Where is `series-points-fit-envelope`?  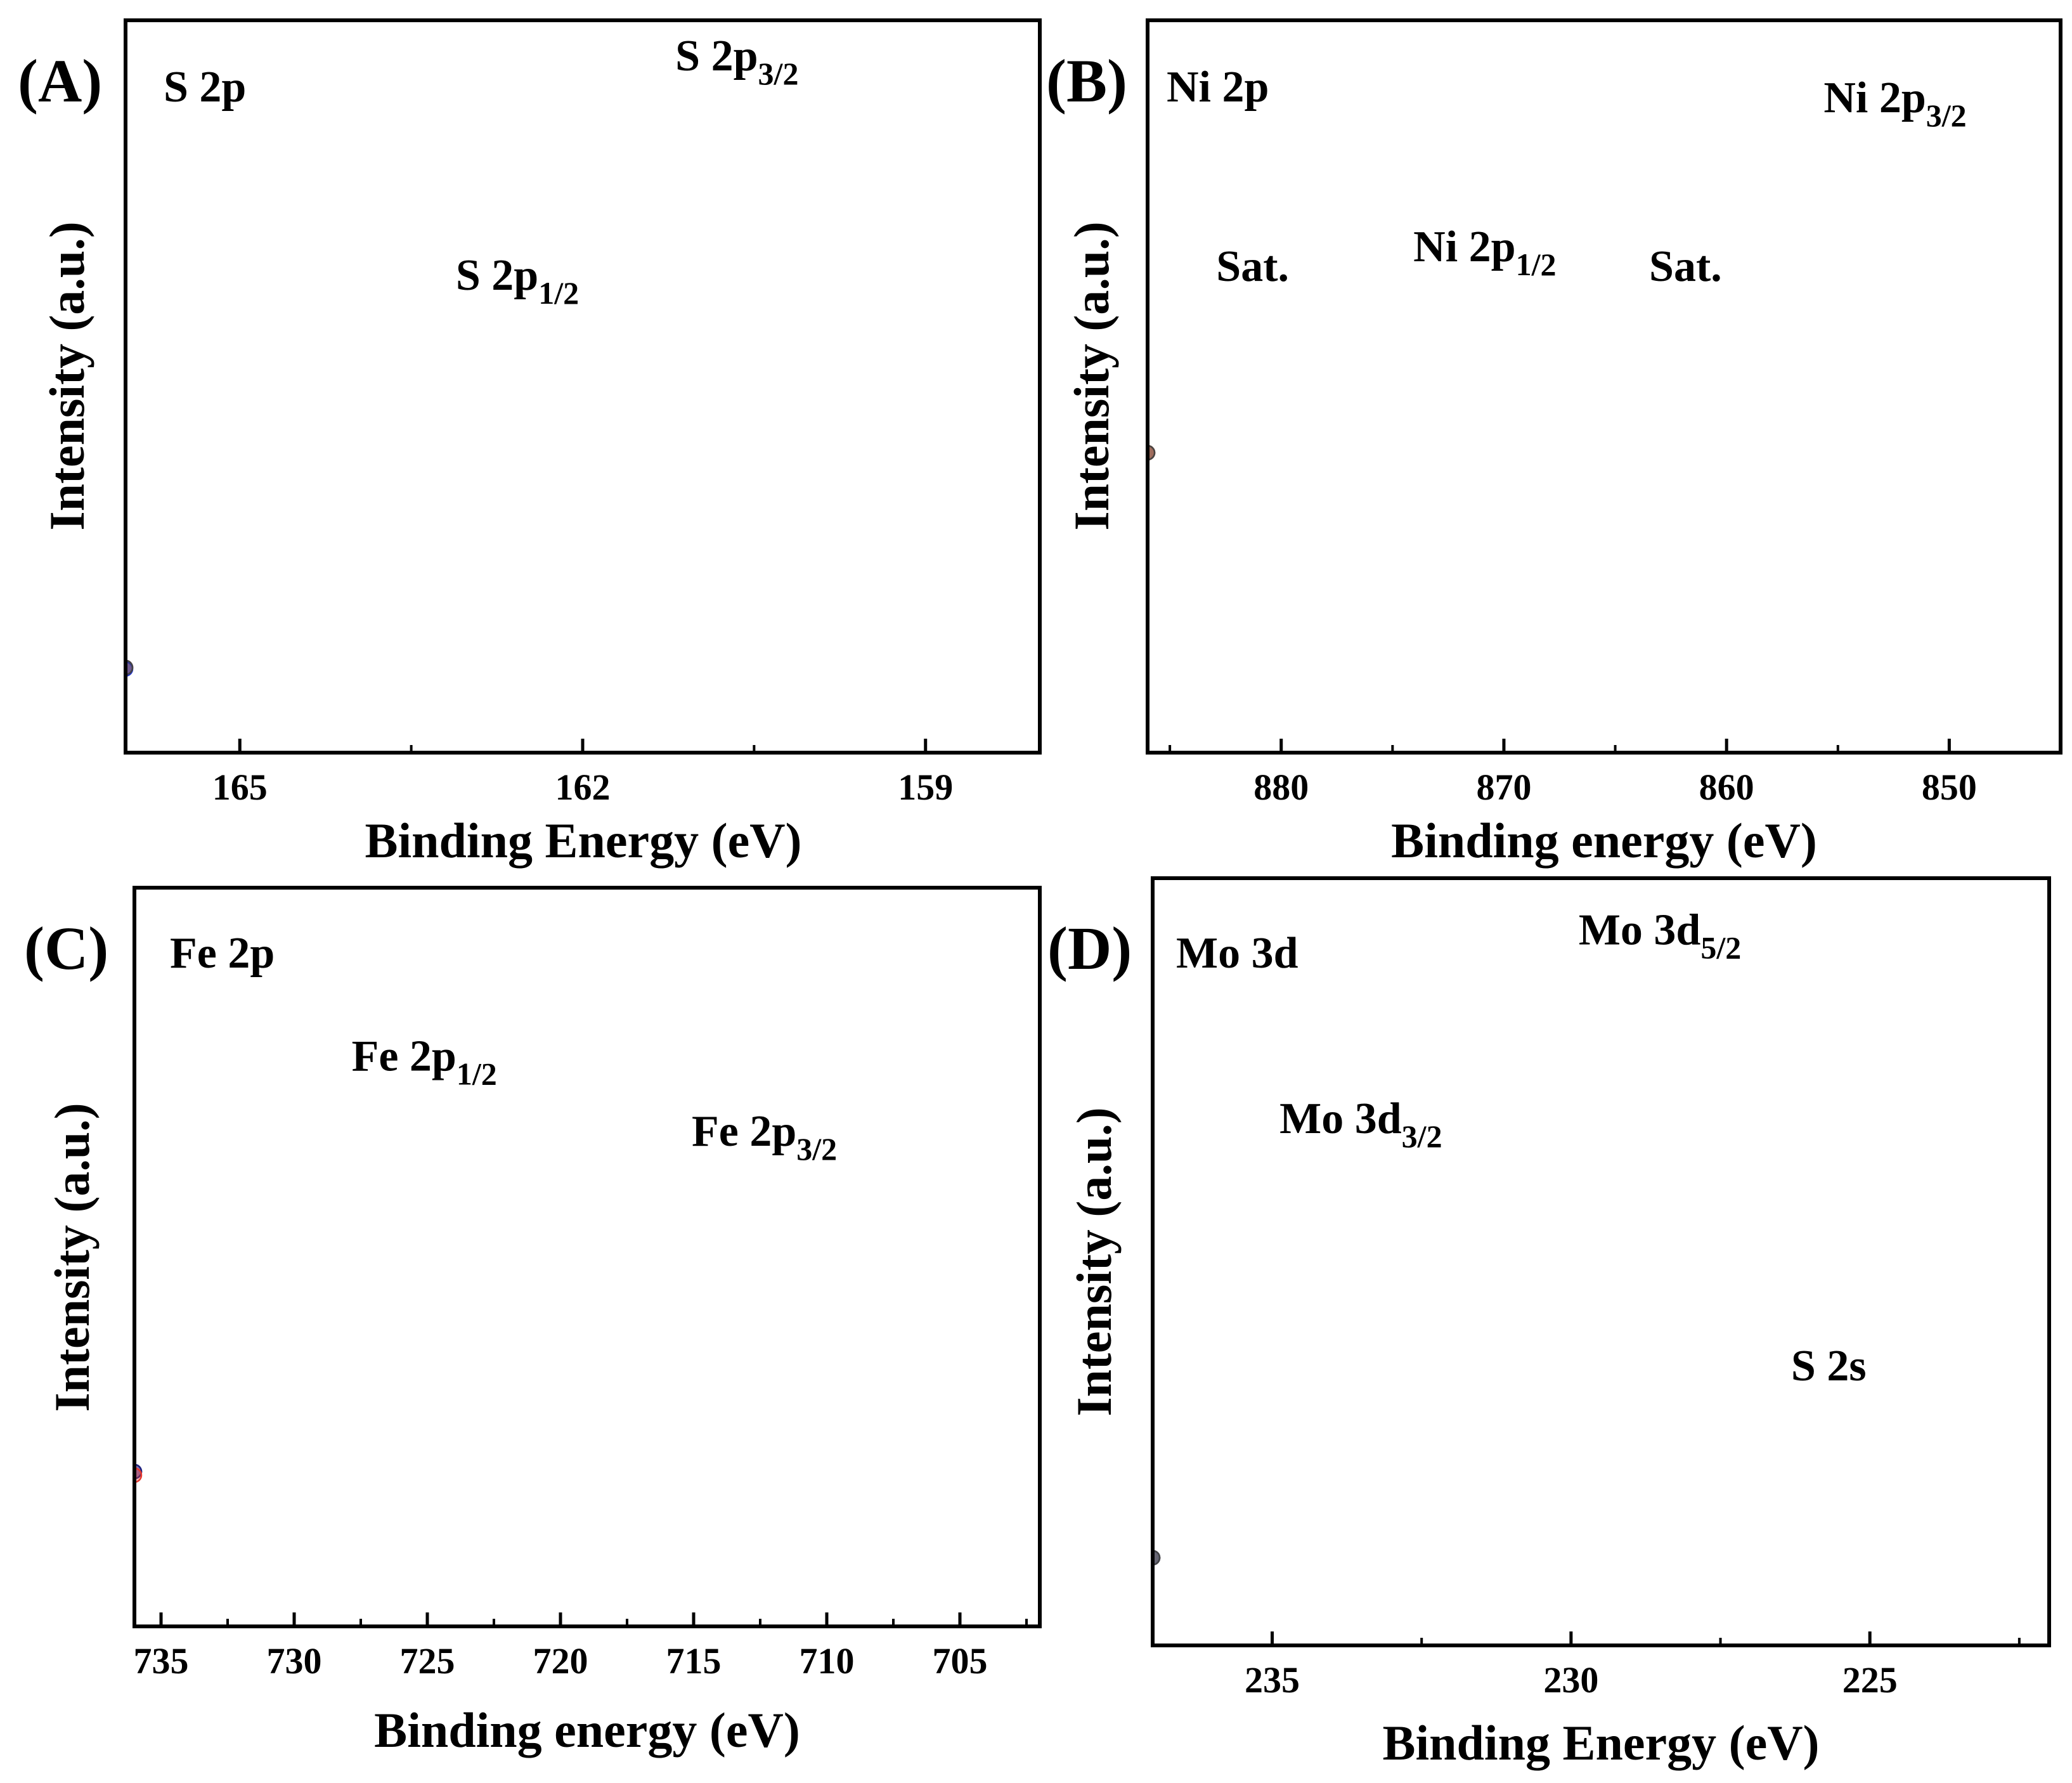
series-points-fit-envelope is located at coordinates (705, 1478).